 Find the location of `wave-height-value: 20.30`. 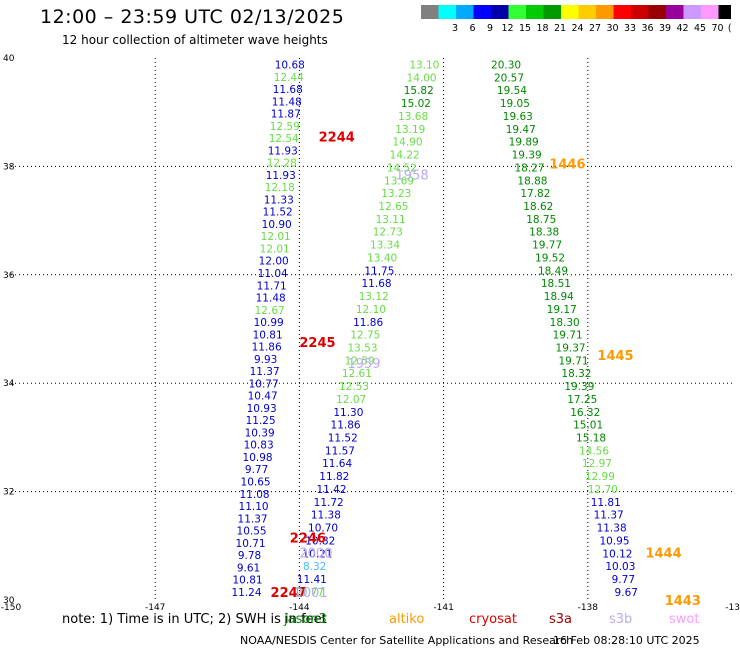

wave-height-value: 20.30 is located at coordinates (506, 66).